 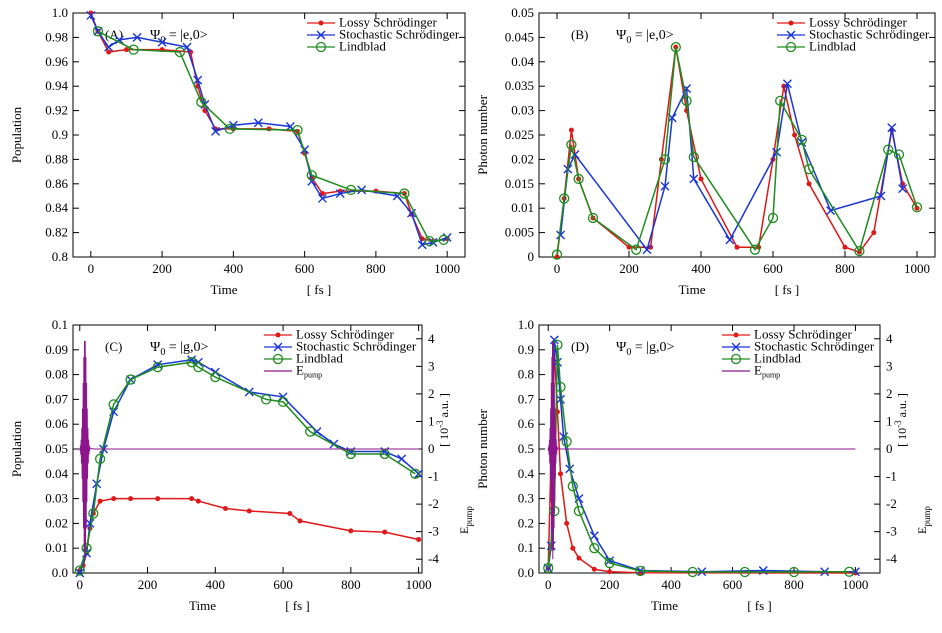 What do you see at coordinates (60, 12) in the screenshot?
I see `y-tick-label: 1.0` at bounding box center [60, 12].